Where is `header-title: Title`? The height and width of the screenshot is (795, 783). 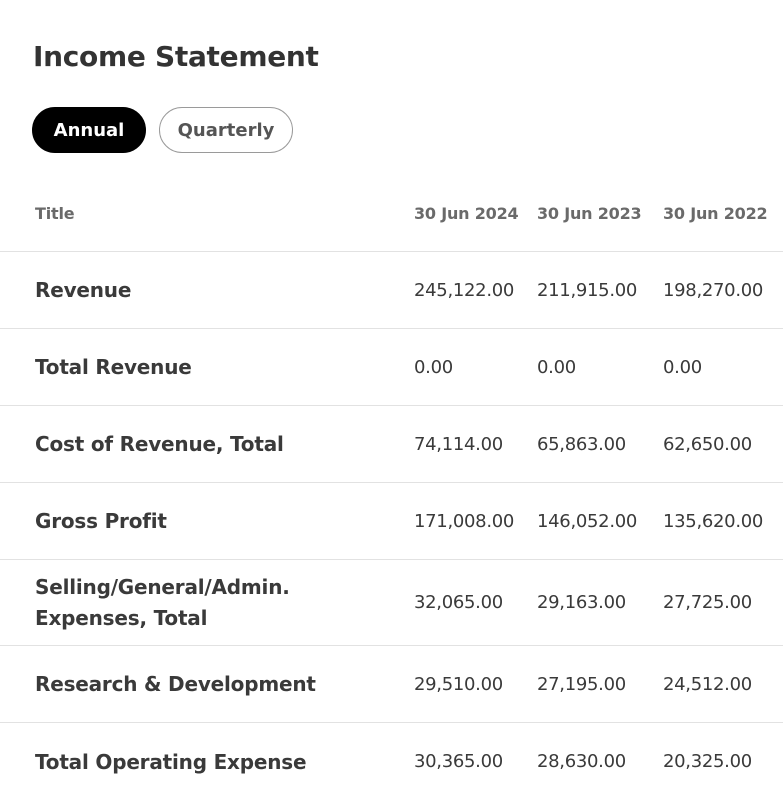
header-title: Title is located at coordinates (55, 213).